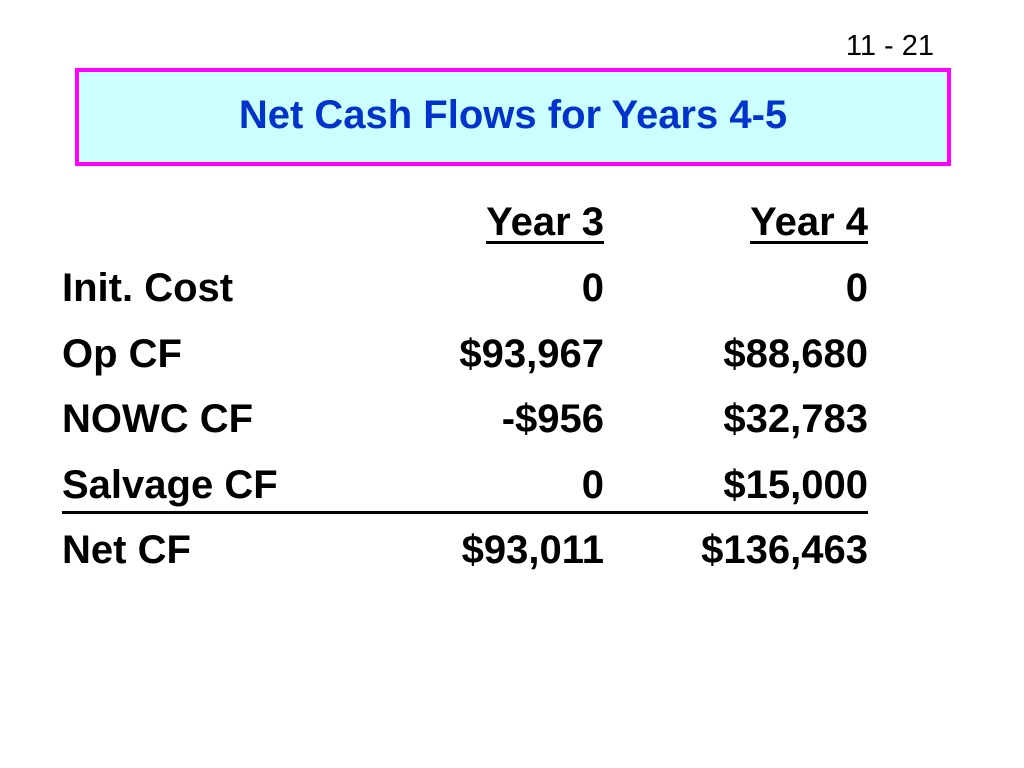 Image resolution: width=1024 pixels, height=768 pixels. What do you see at coordinates (889, 46) in the screenshot?
I see `slide-number: 11 - 21` at bounding box center [889, 46].